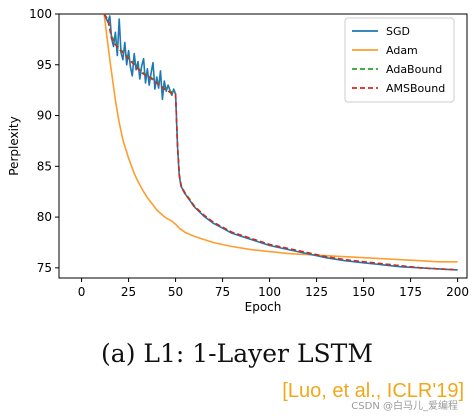  What do you see at coordinates (363, 292) in the screenshot?
I see `x-tick-label: 150` at bounding box center [363, 292].